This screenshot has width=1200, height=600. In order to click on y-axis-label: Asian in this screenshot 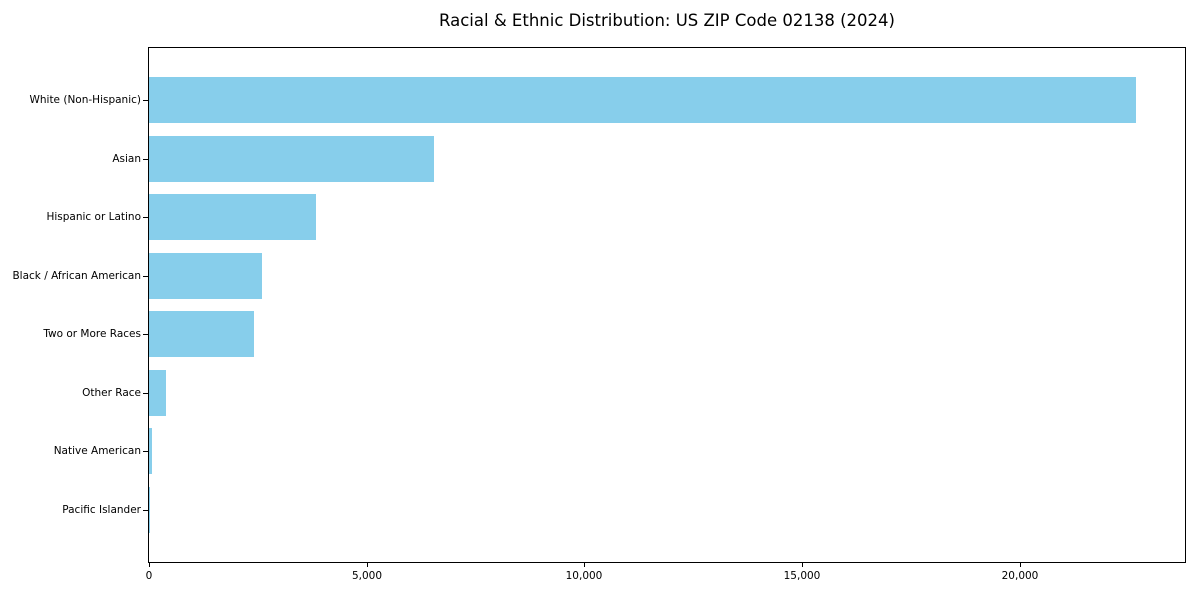, I will do `click(126, 159)`.